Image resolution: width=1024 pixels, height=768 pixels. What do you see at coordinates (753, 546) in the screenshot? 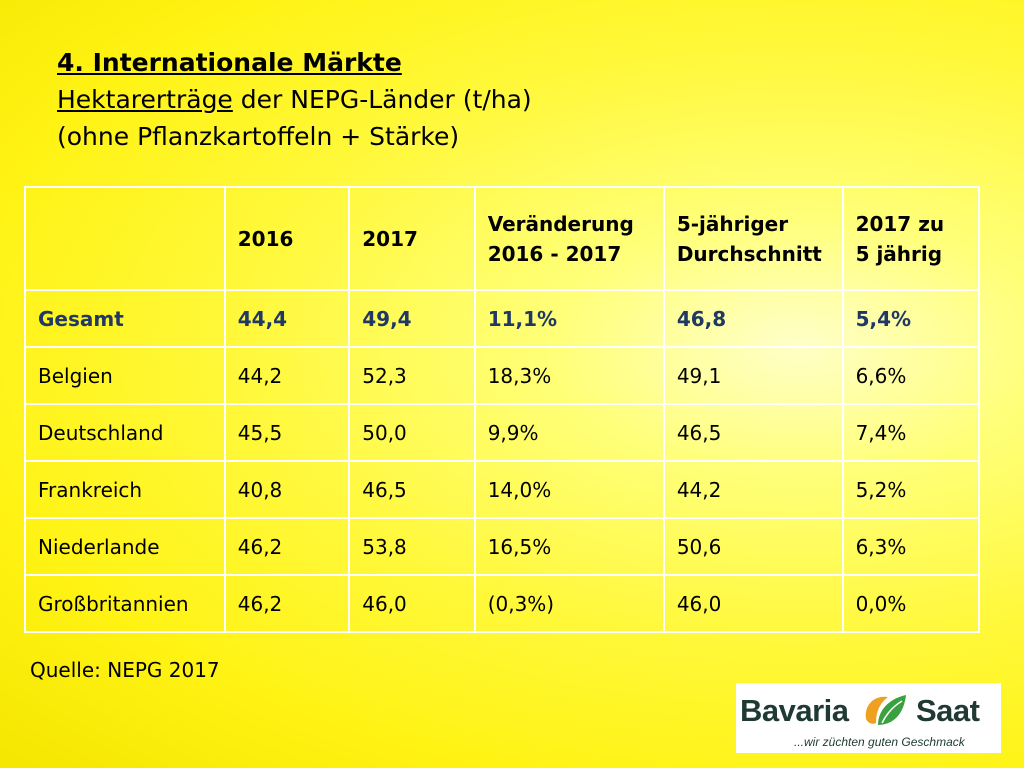
I see `cell-5yr-avg: 50,6` at bounding box center [753, 546].